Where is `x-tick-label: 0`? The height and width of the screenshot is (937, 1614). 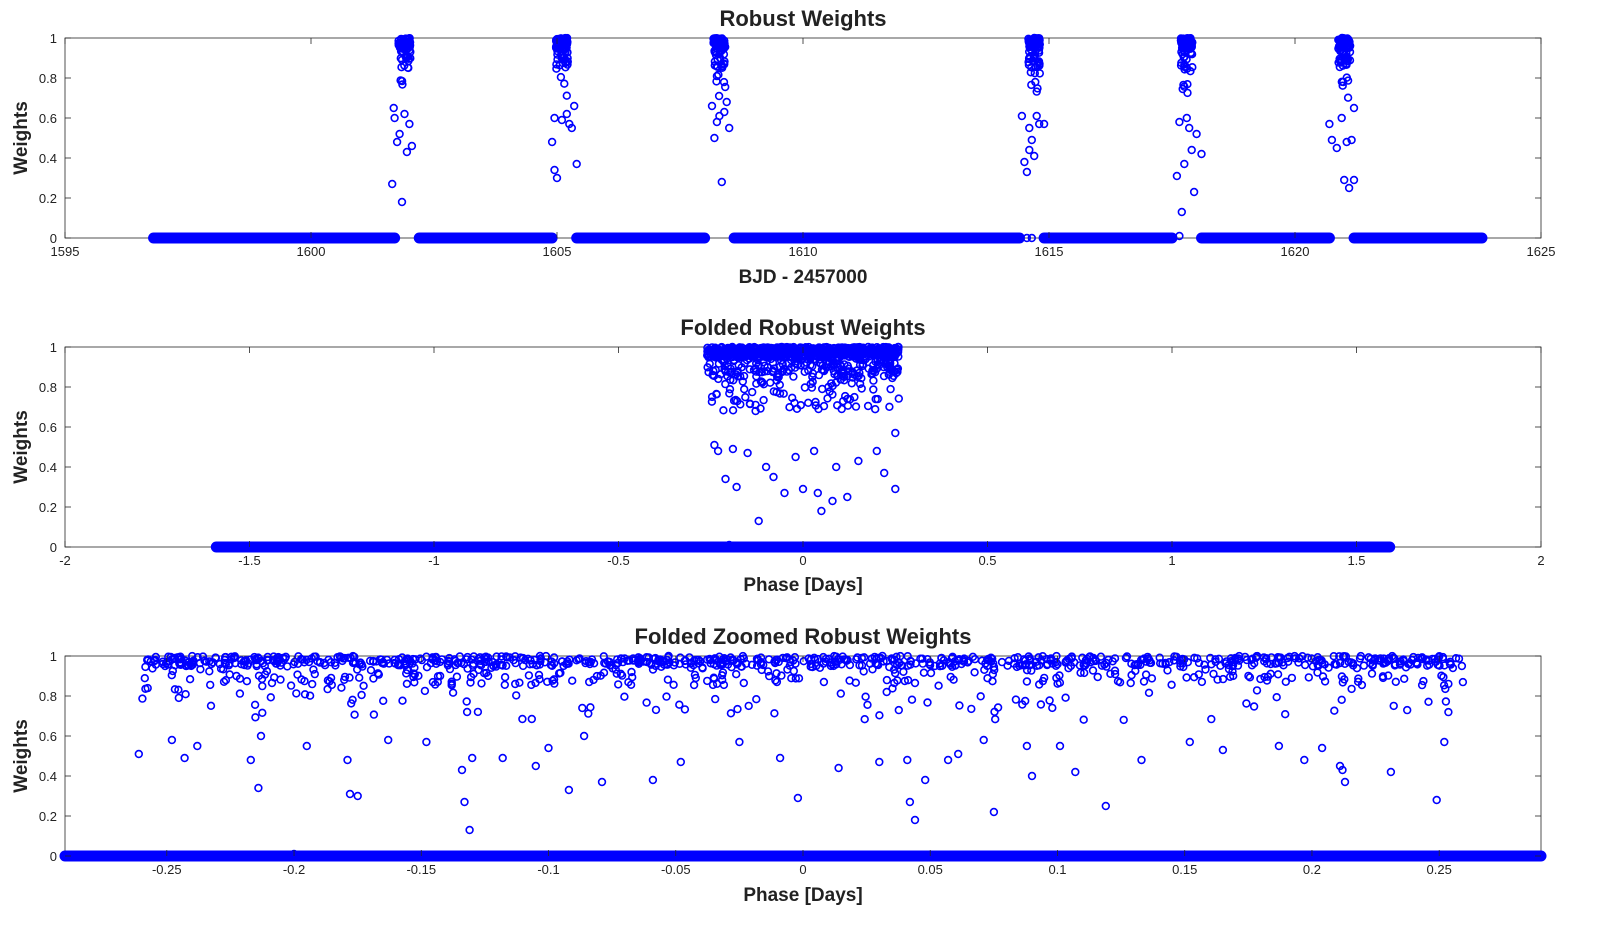 x-tick-label: 0 is located at coordinates (802, 560).